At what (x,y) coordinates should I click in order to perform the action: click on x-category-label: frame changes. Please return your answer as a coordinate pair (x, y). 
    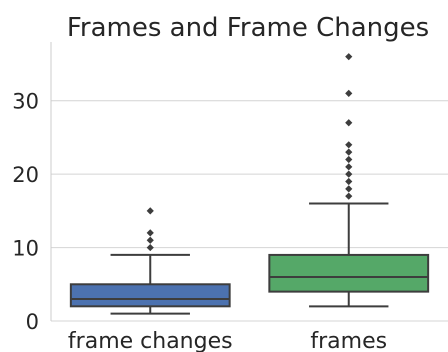
    Looking at the image, I should click on (150, 340).